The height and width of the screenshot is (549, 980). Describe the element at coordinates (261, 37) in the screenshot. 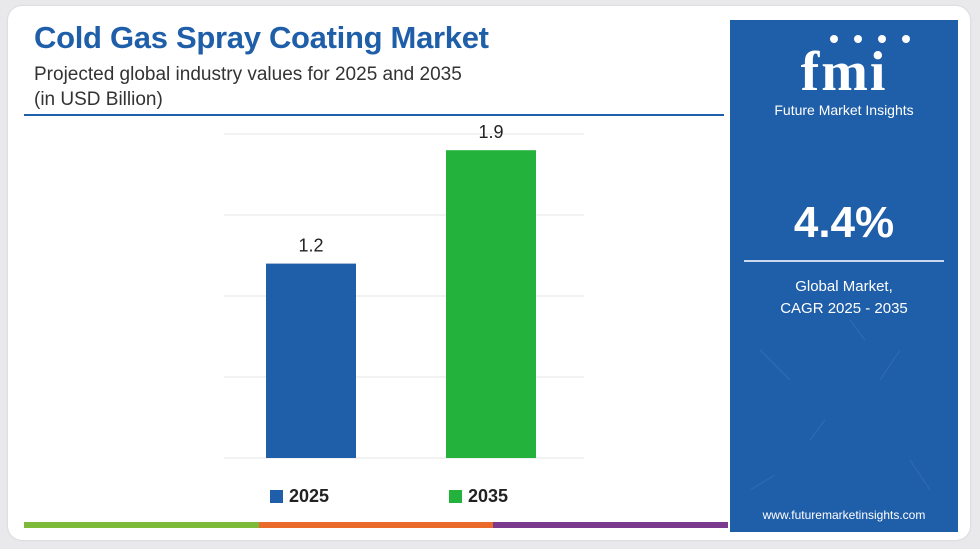

I see `chart-title: Cold Gas Spray Coating Market` at that location.